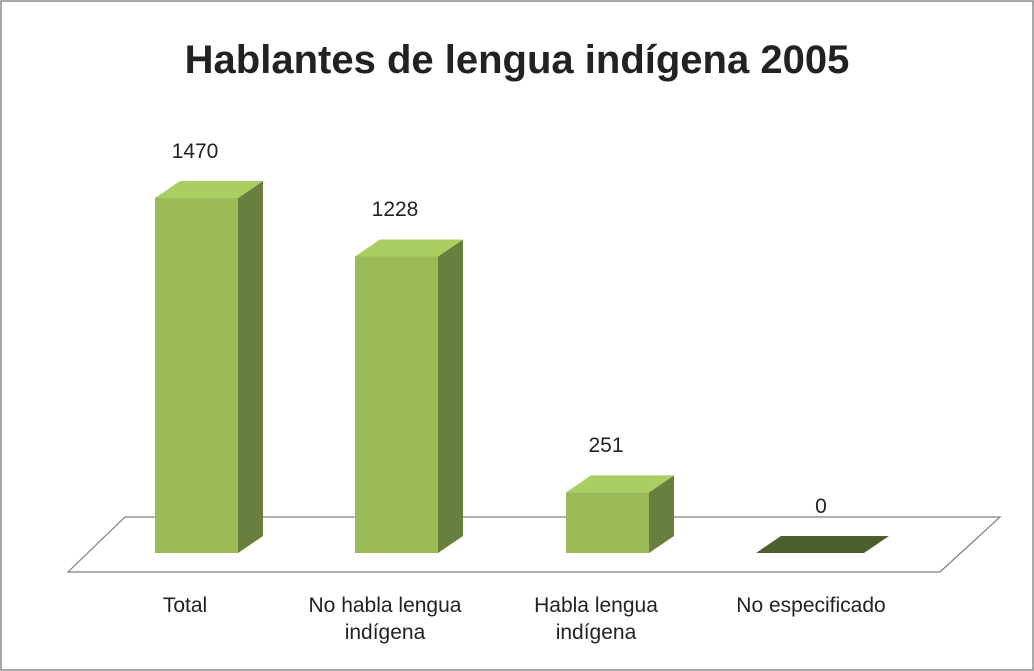  I want to click on value-label: 1228, so click(395, 210).